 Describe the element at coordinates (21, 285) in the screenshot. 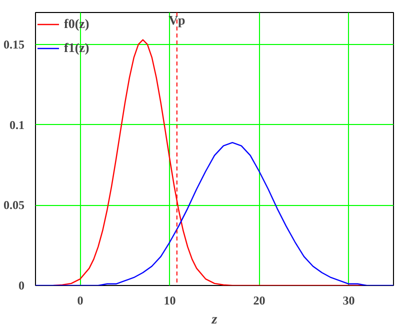

I see `y-tick-label: 0` at that location.